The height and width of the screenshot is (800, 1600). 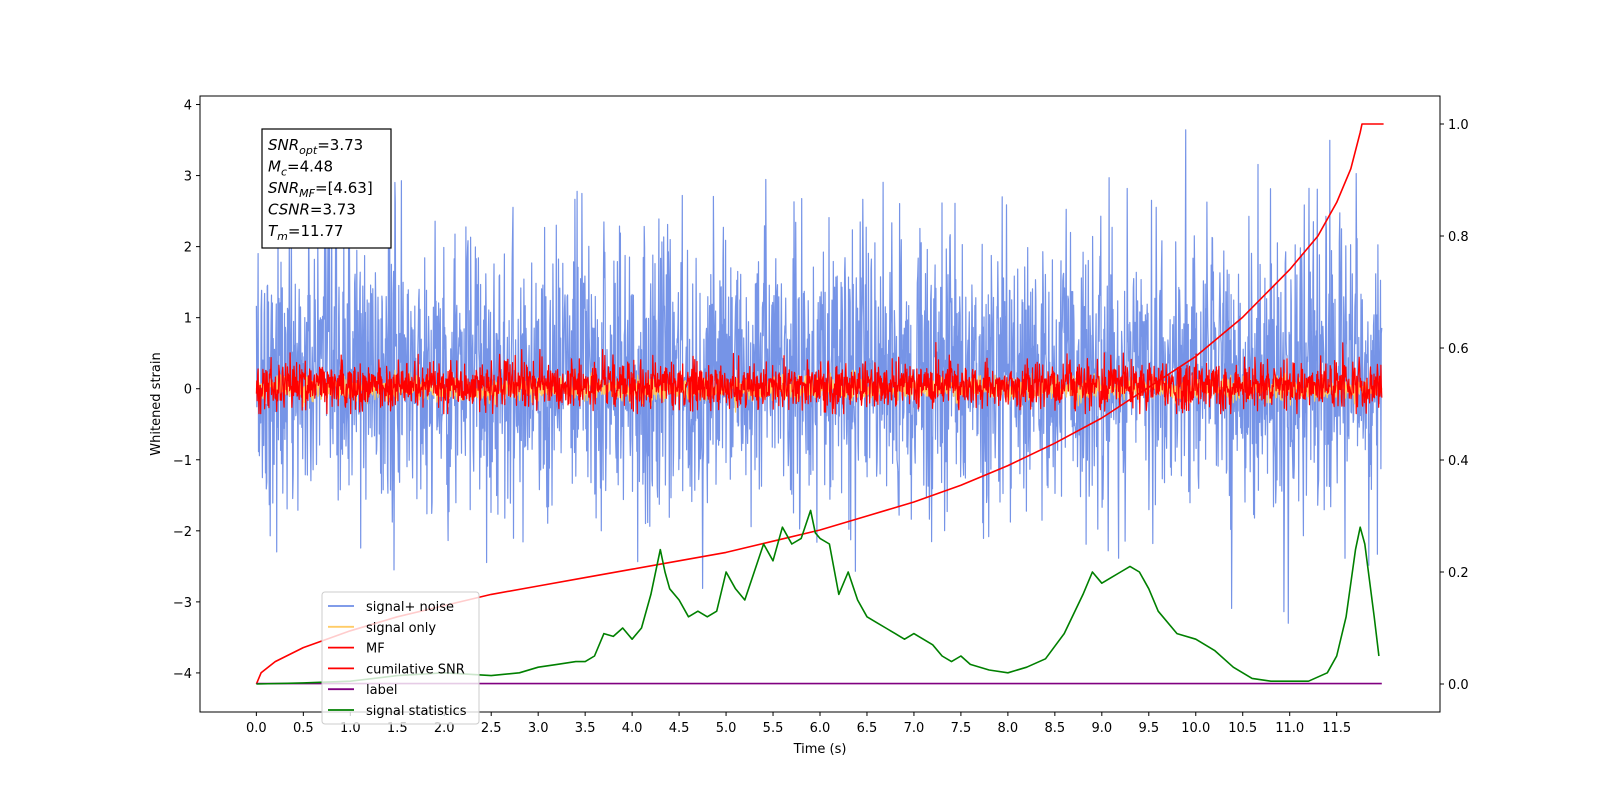 I want to click on y2-tick-label: 0.8, so click(x=1458, y=237).